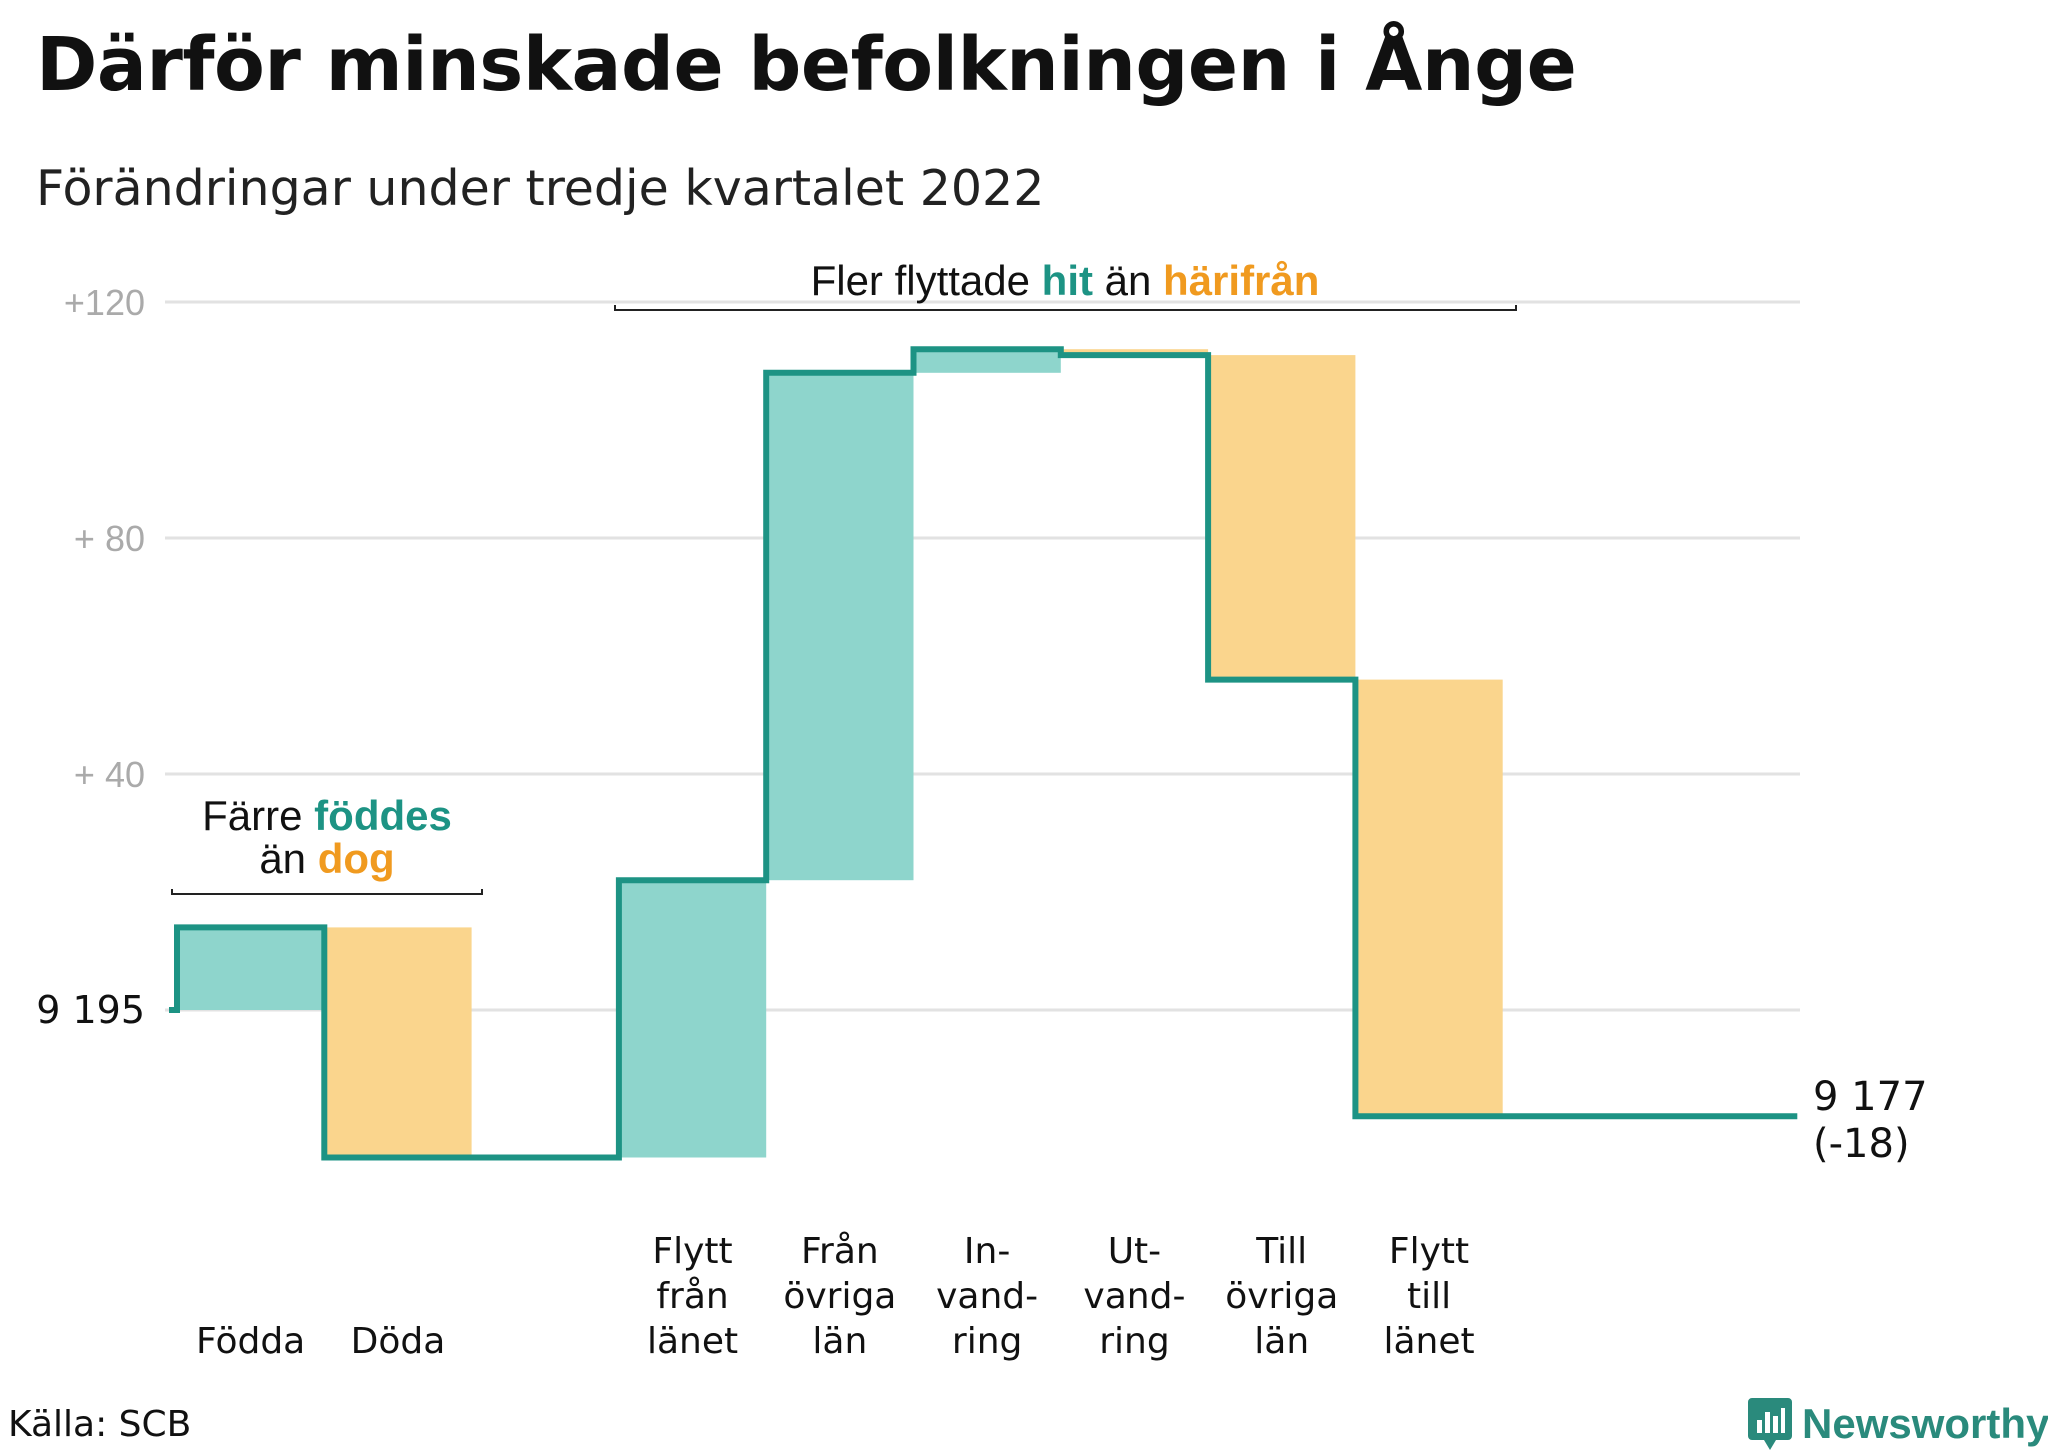 This screenshot has width=2048, height=1450. What do you see at coordinates (90, 657) in the screenshot?
I see `y-axis-ticks: 9 195 + 40 + 80 +120` at bounding box center [90, 657].